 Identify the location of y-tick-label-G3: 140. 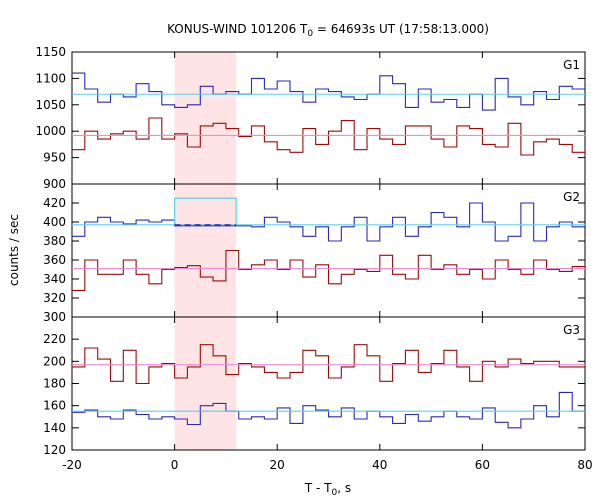
(54, 428).